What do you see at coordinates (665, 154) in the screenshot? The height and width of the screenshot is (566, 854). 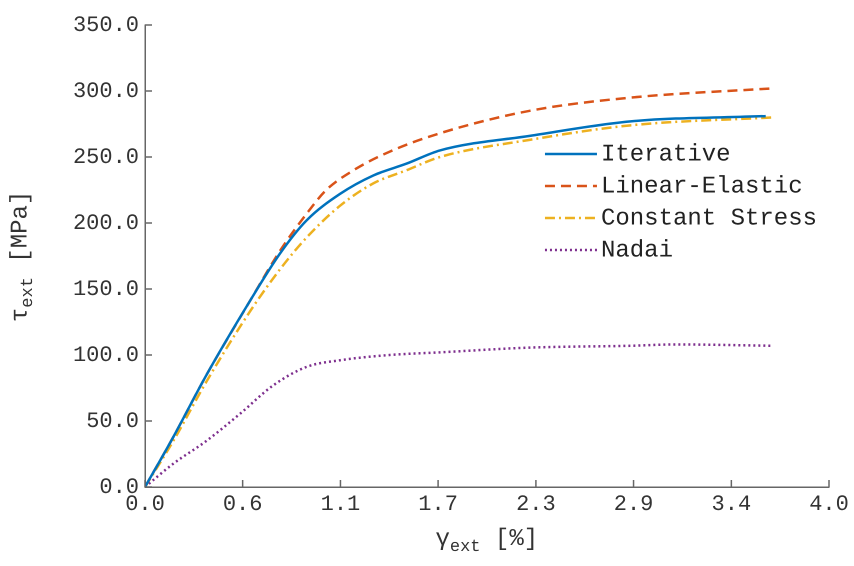 I see `legend-label: Iterative` at bounding box center [665, 154].